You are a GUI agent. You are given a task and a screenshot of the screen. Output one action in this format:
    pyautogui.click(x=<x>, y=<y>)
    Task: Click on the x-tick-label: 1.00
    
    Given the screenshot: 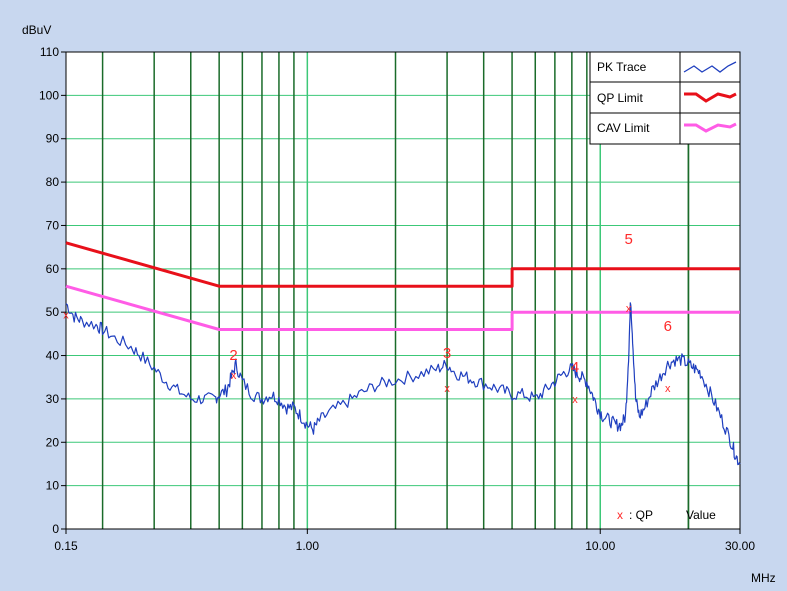 What is the action you would take?
    pyautogui.click(x=308, y=546)
    